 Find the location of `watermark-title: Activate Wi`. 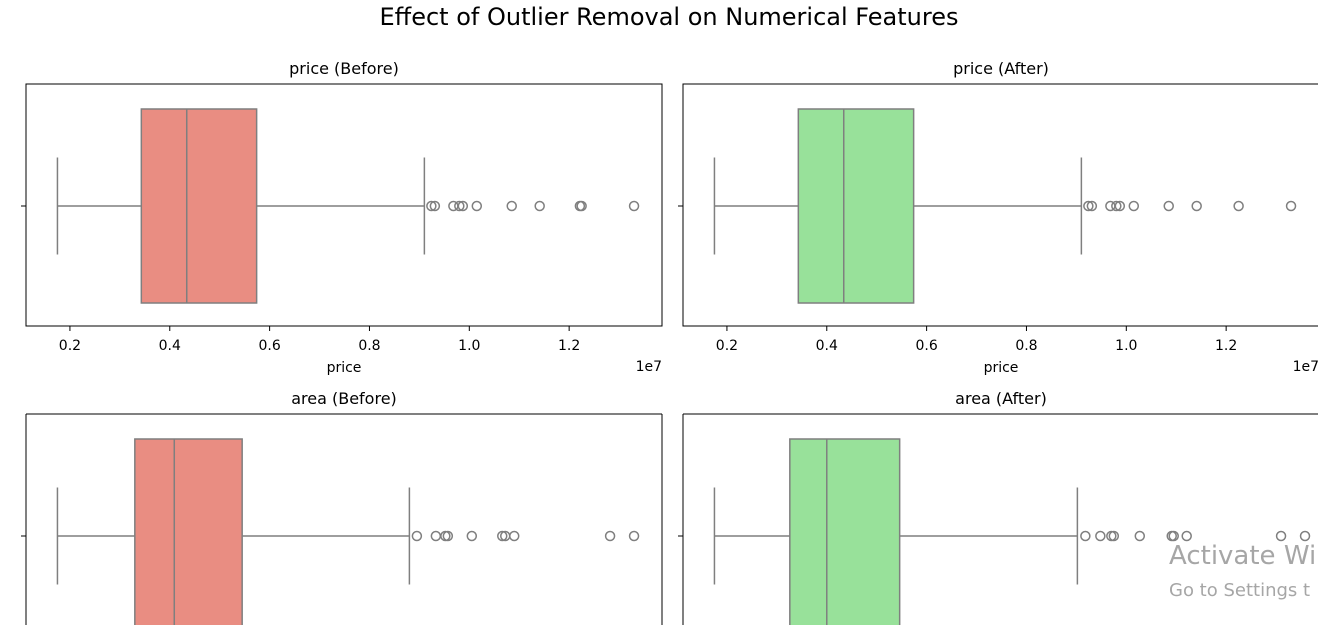

watermark-title: Activate Wi is located at coordinates (1243, 556).